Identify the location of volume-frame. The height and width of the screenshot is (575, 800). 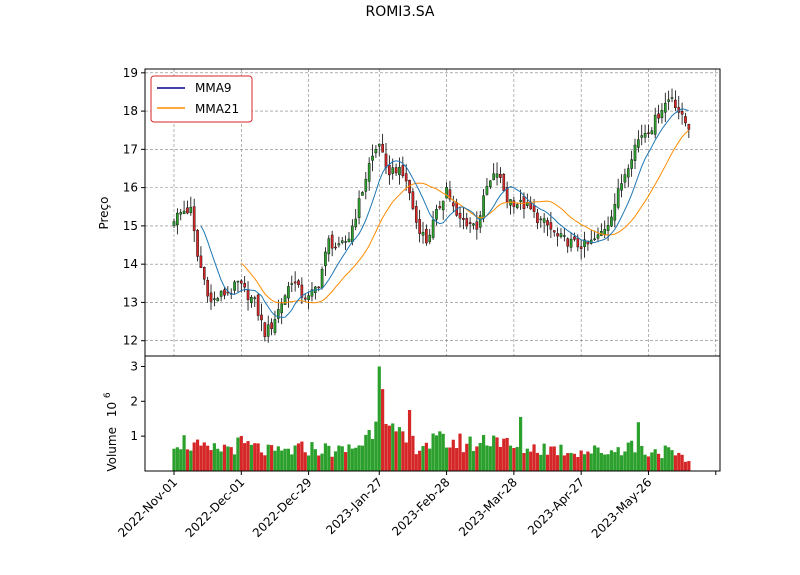
(432, 413).